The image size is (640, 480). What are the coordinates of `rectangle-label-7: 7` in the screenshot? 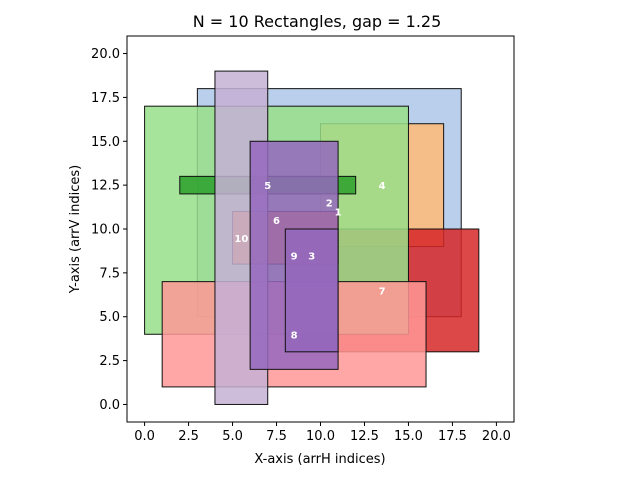 It's located at (382, 291).